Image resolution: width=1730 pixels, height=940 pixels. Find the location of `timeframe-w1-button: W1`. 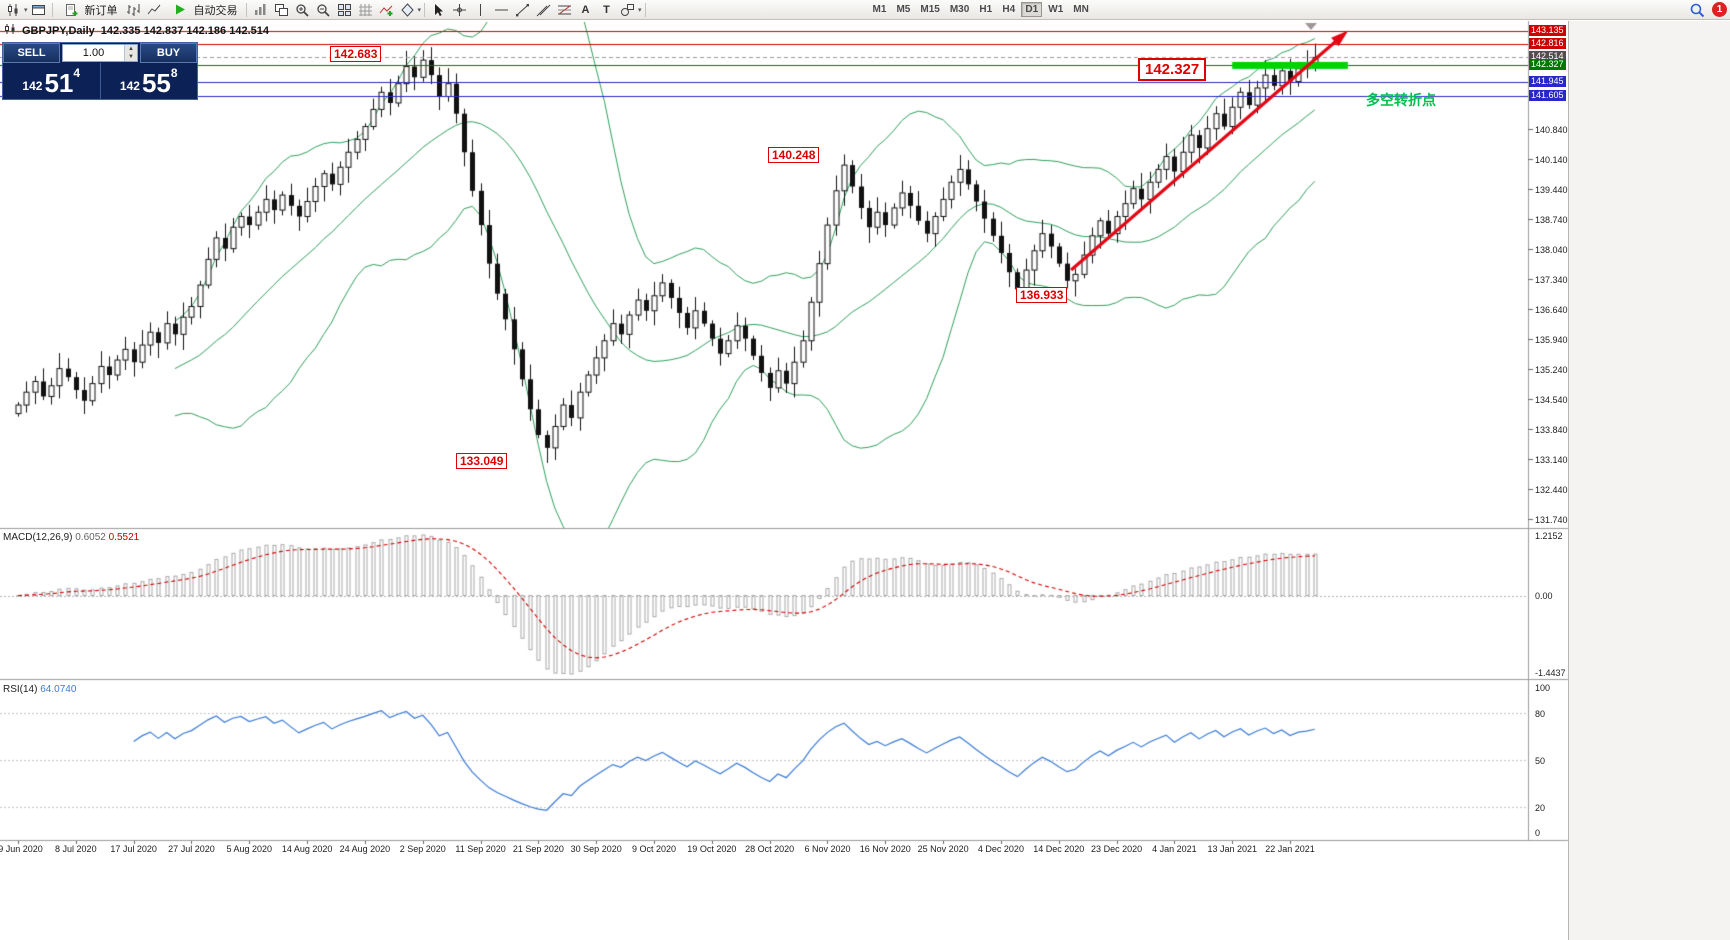

timeframe-w1-button: W1 is located at coordinates (1055, 9).